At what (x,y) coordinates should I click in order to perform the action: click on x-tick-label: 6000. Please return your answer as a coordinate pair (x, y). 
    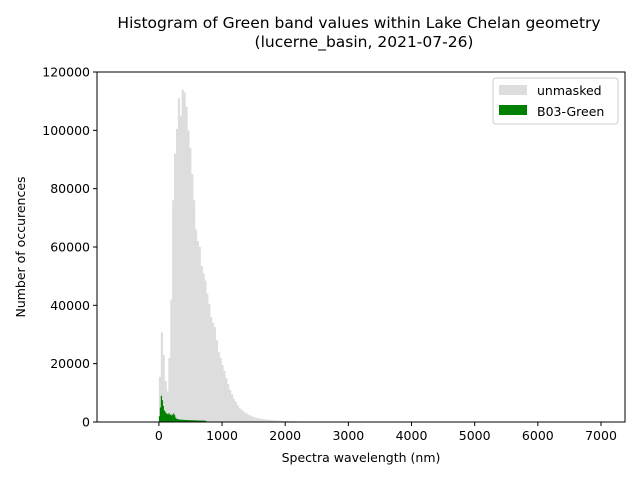
    Looking at the image, I should click on (538, 435).